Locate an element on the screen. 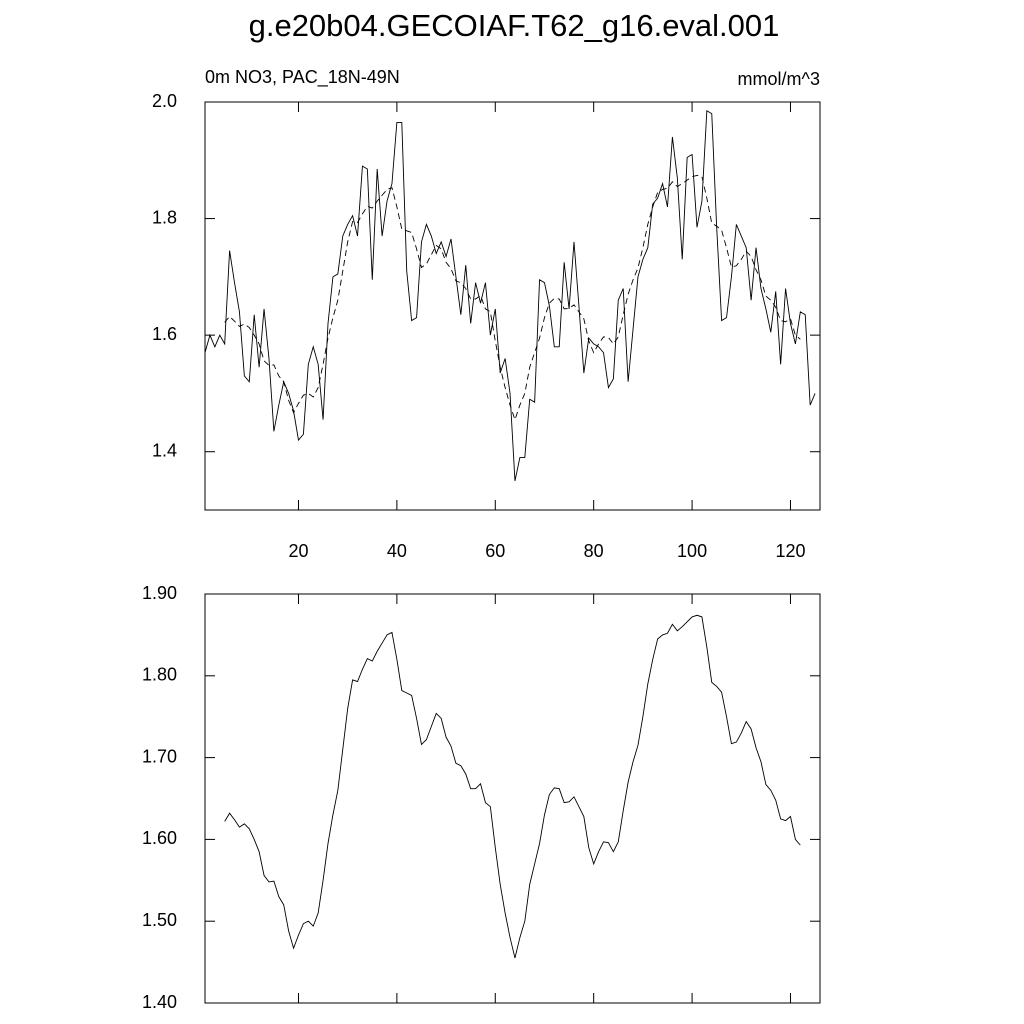  data-line is located at coordinates (512, 298).